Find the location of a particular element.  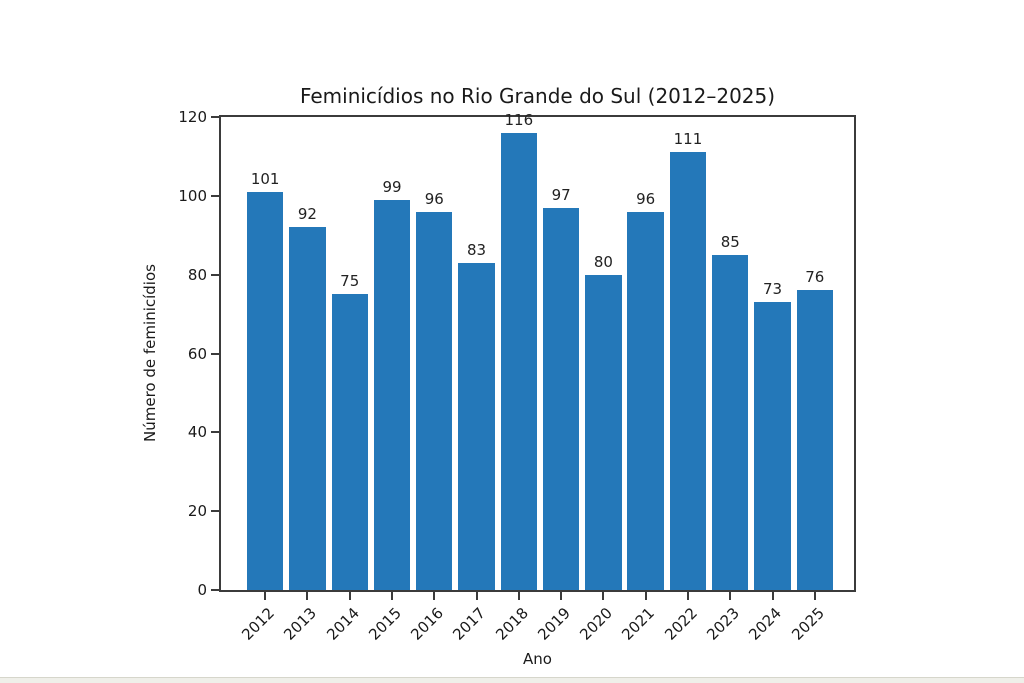

x-tick-label-2024: 2024 is located at coordinates (765, 624).